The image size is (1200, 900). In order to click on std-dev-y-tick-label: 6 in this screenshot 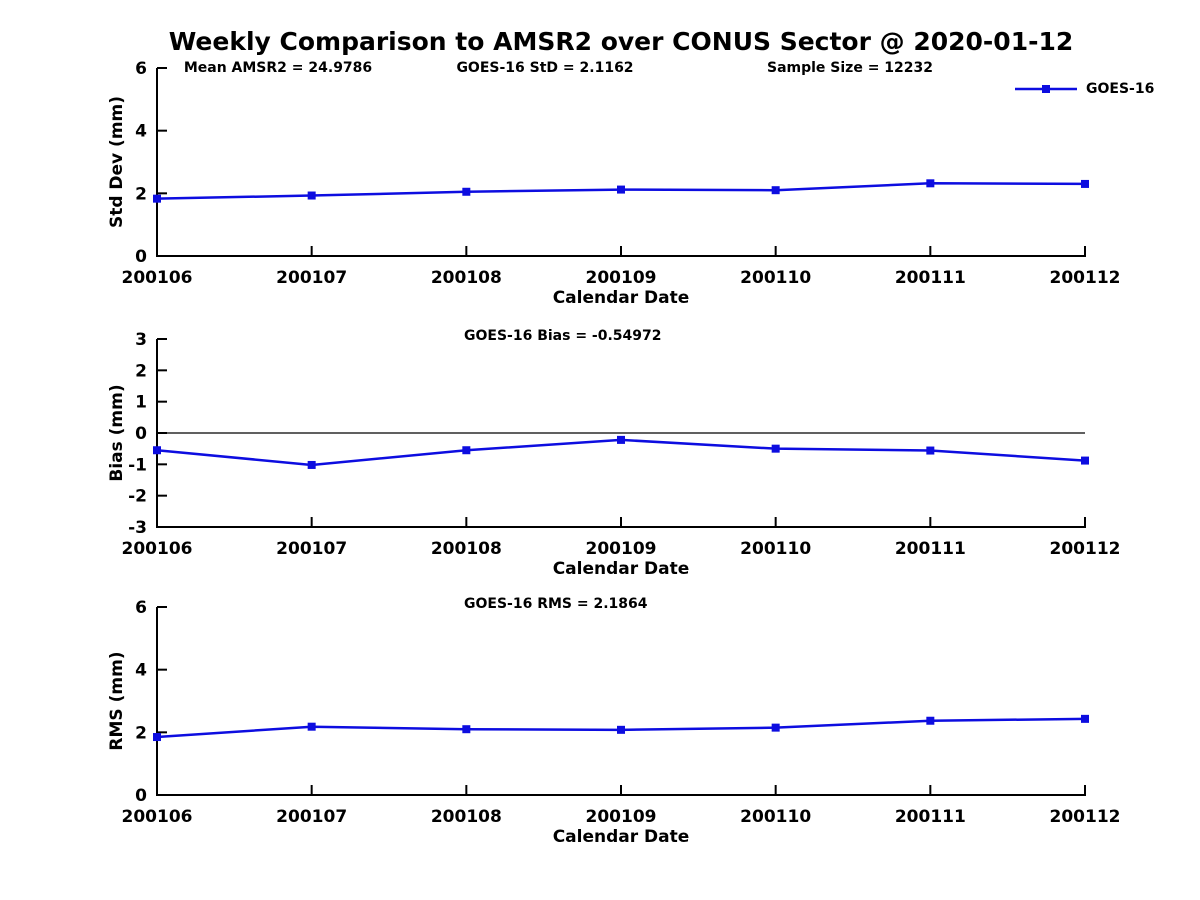, I will do `click(141, 69)`.